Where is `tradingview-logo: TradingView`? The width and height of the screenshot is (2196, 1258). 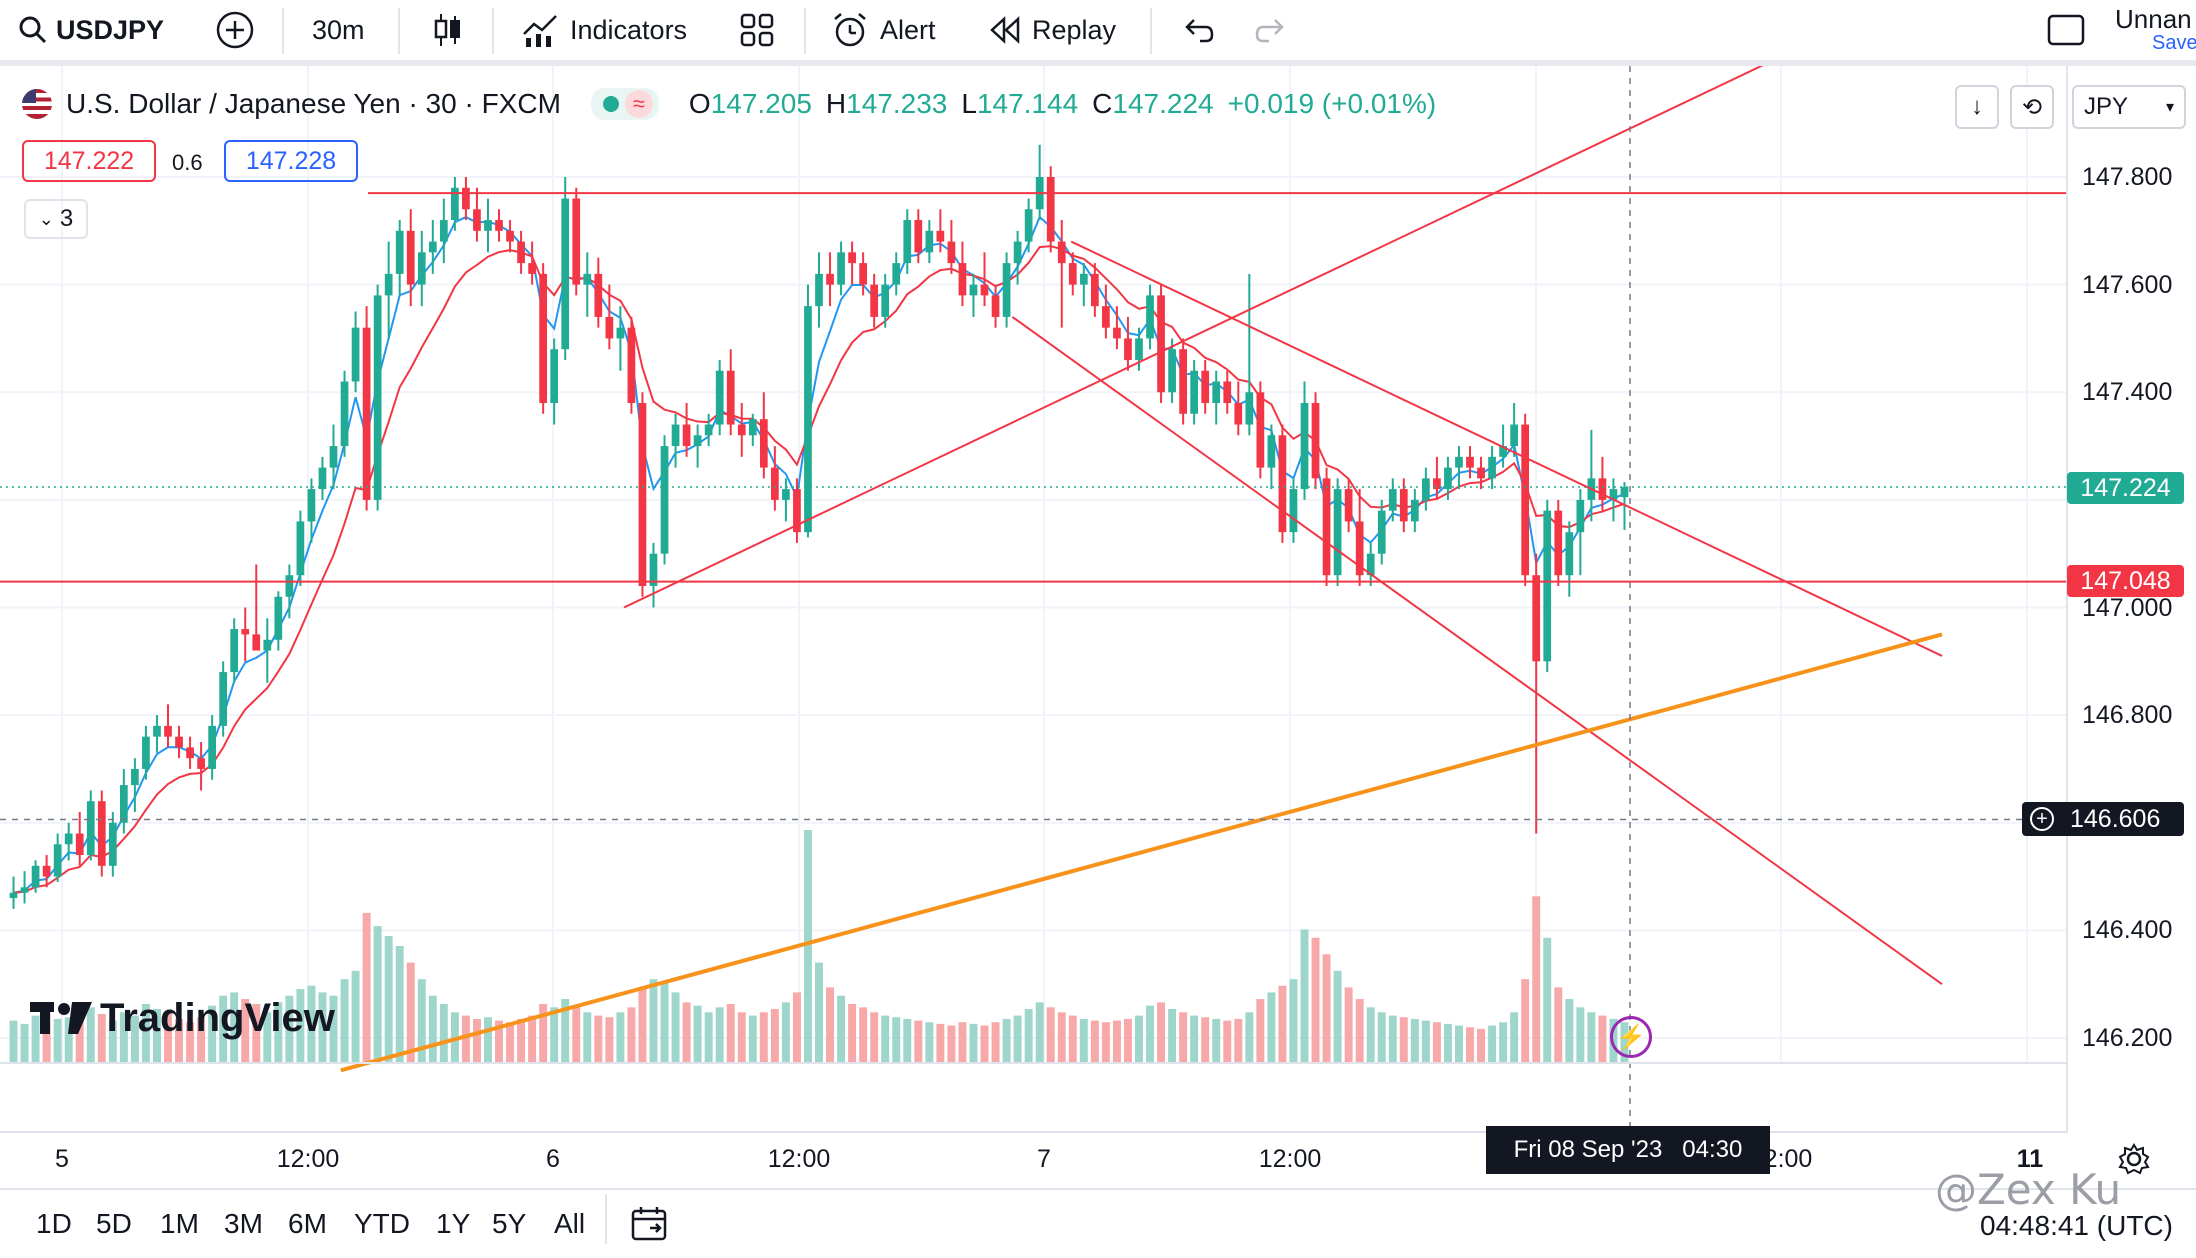 tradingview-logo: TradingView is located at coordinates (182, 1018).